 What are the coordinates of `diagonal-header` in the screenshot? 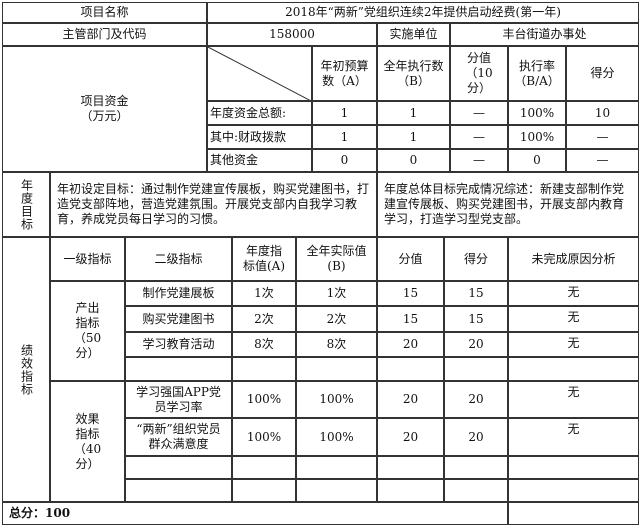 It's located at (259, 73).